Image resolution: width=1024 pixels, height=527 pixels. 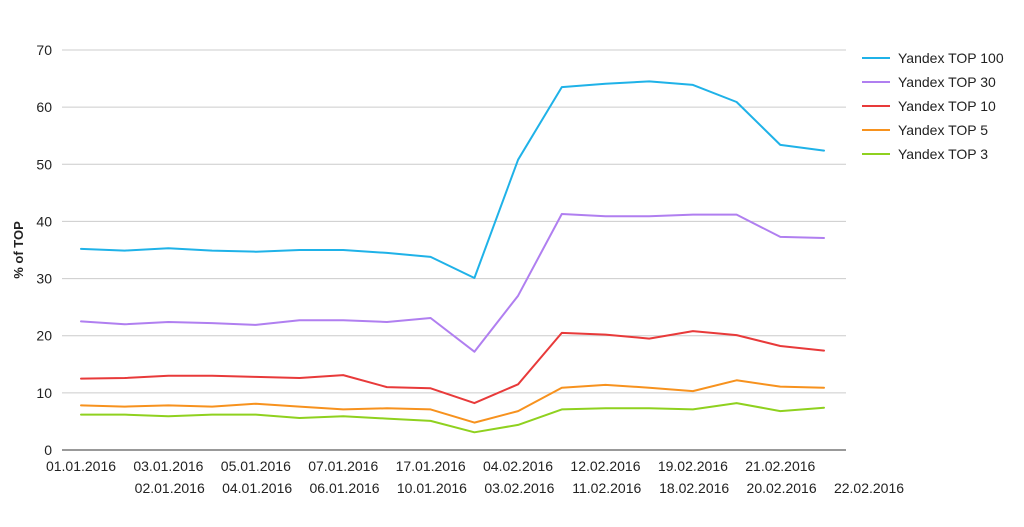 What do you see at coordinates (943, 130) in the screenshot?
I see `legend-label: Yandex TOP 5` at bounding box center [943, 130].